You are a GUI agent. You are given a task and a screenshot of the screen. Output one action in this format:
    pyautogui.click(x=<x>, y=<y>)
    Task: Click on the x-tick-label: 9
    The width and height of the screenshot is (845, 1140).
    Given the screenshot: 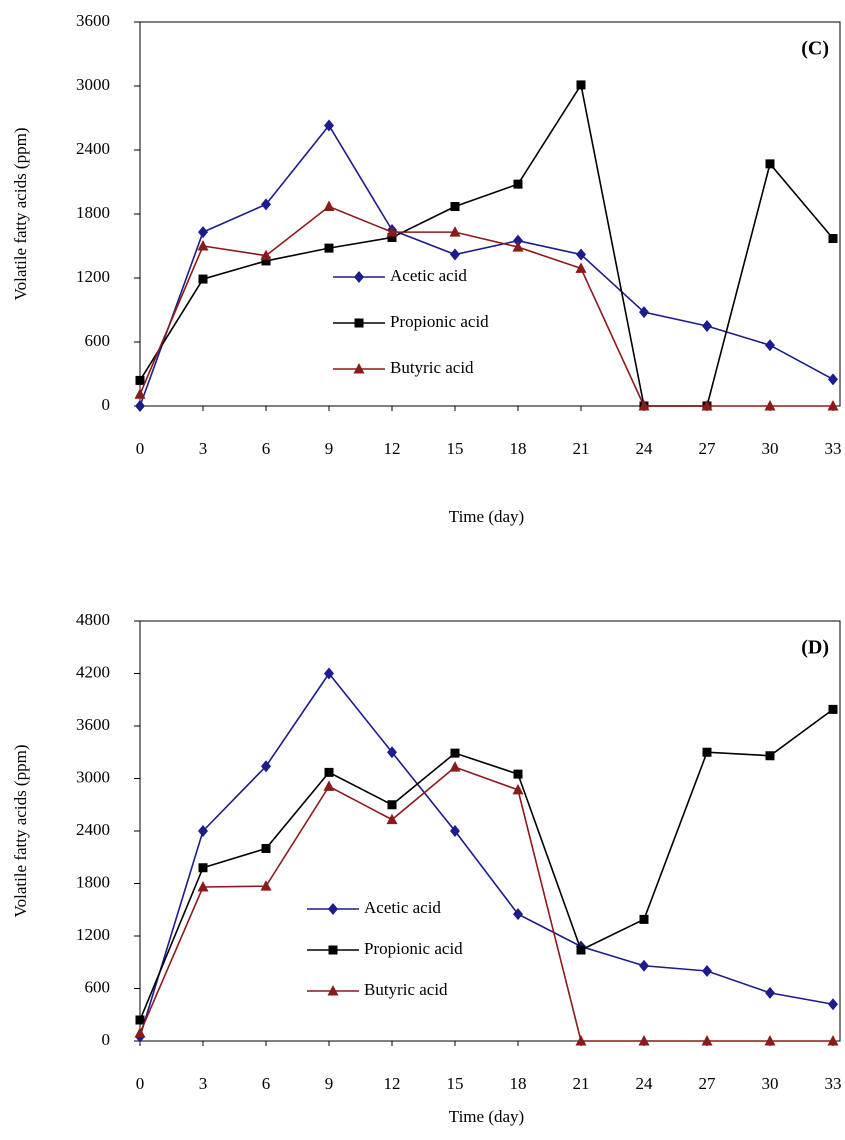 What is the action you would take?
    pyautogui.click(x=329, y=1083)
    